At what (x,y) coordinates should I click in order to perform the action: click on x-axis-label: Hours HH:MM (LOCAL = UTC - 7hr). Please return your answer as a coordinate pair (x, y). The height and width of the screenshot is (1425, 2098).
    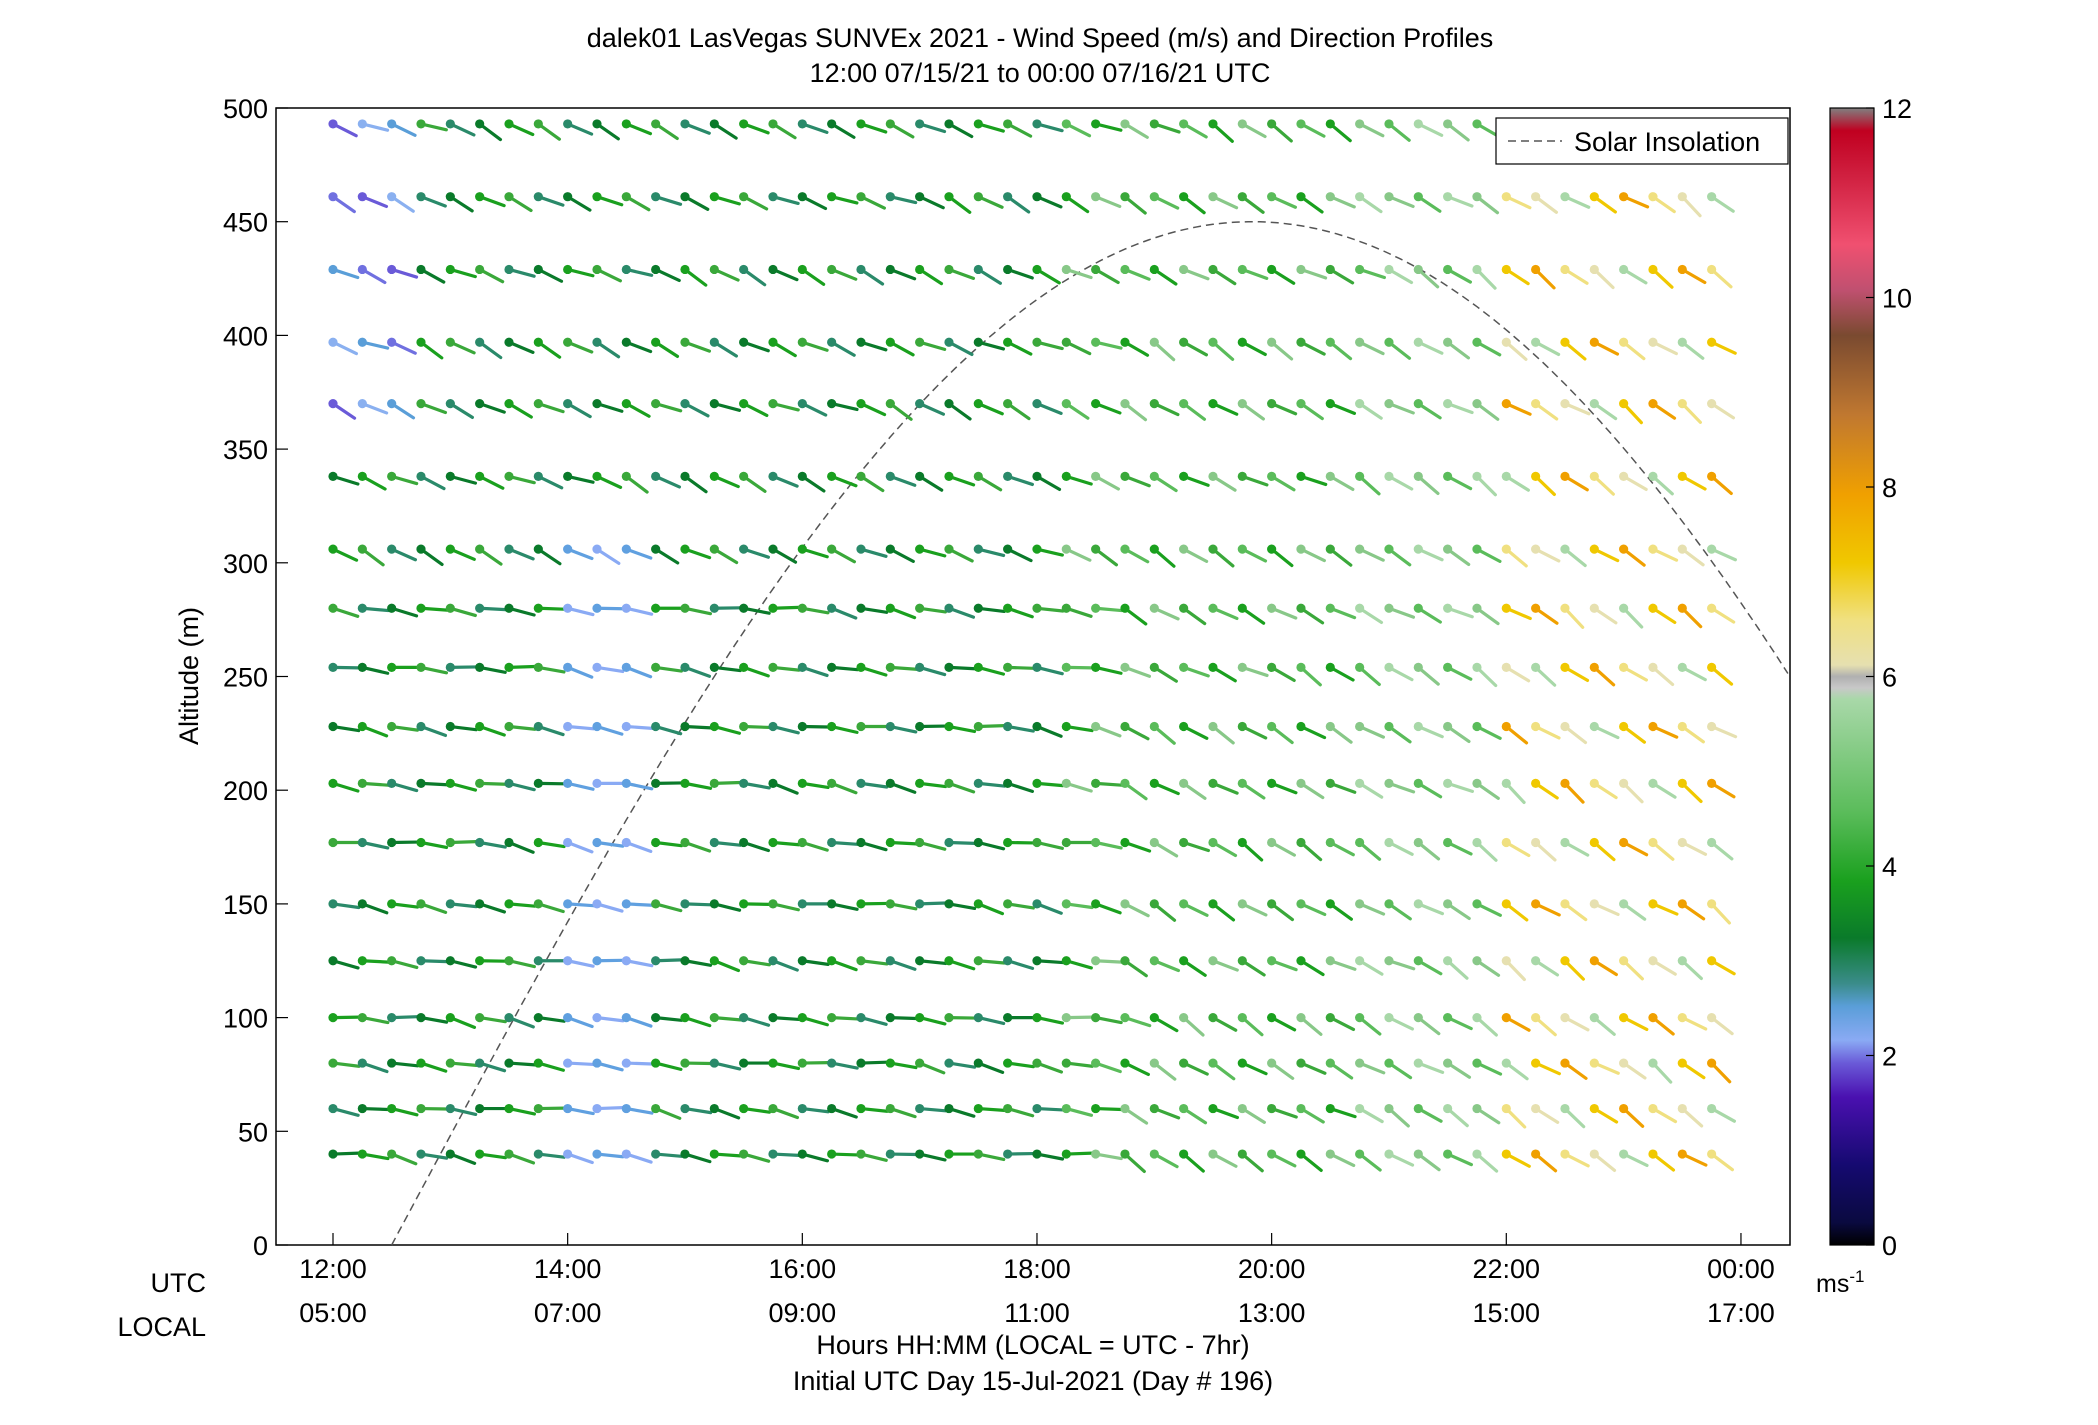
    Looking at the image, I should click on (1032, 1345).